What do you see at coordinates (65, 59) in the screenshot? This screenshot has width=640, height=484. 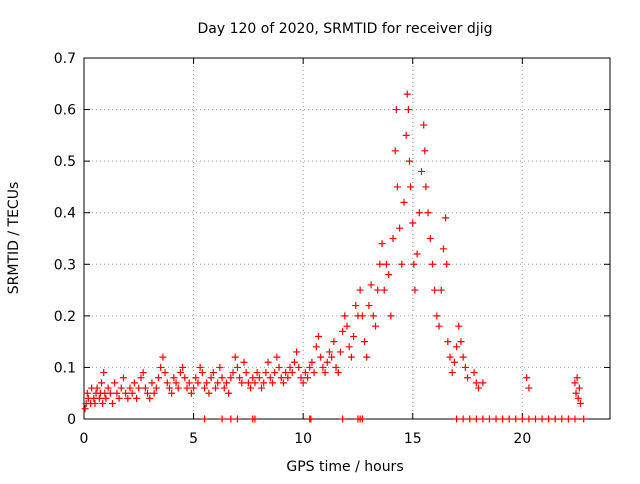 I see `y-tick-label: 0.7` at bounding box center [65, 59].